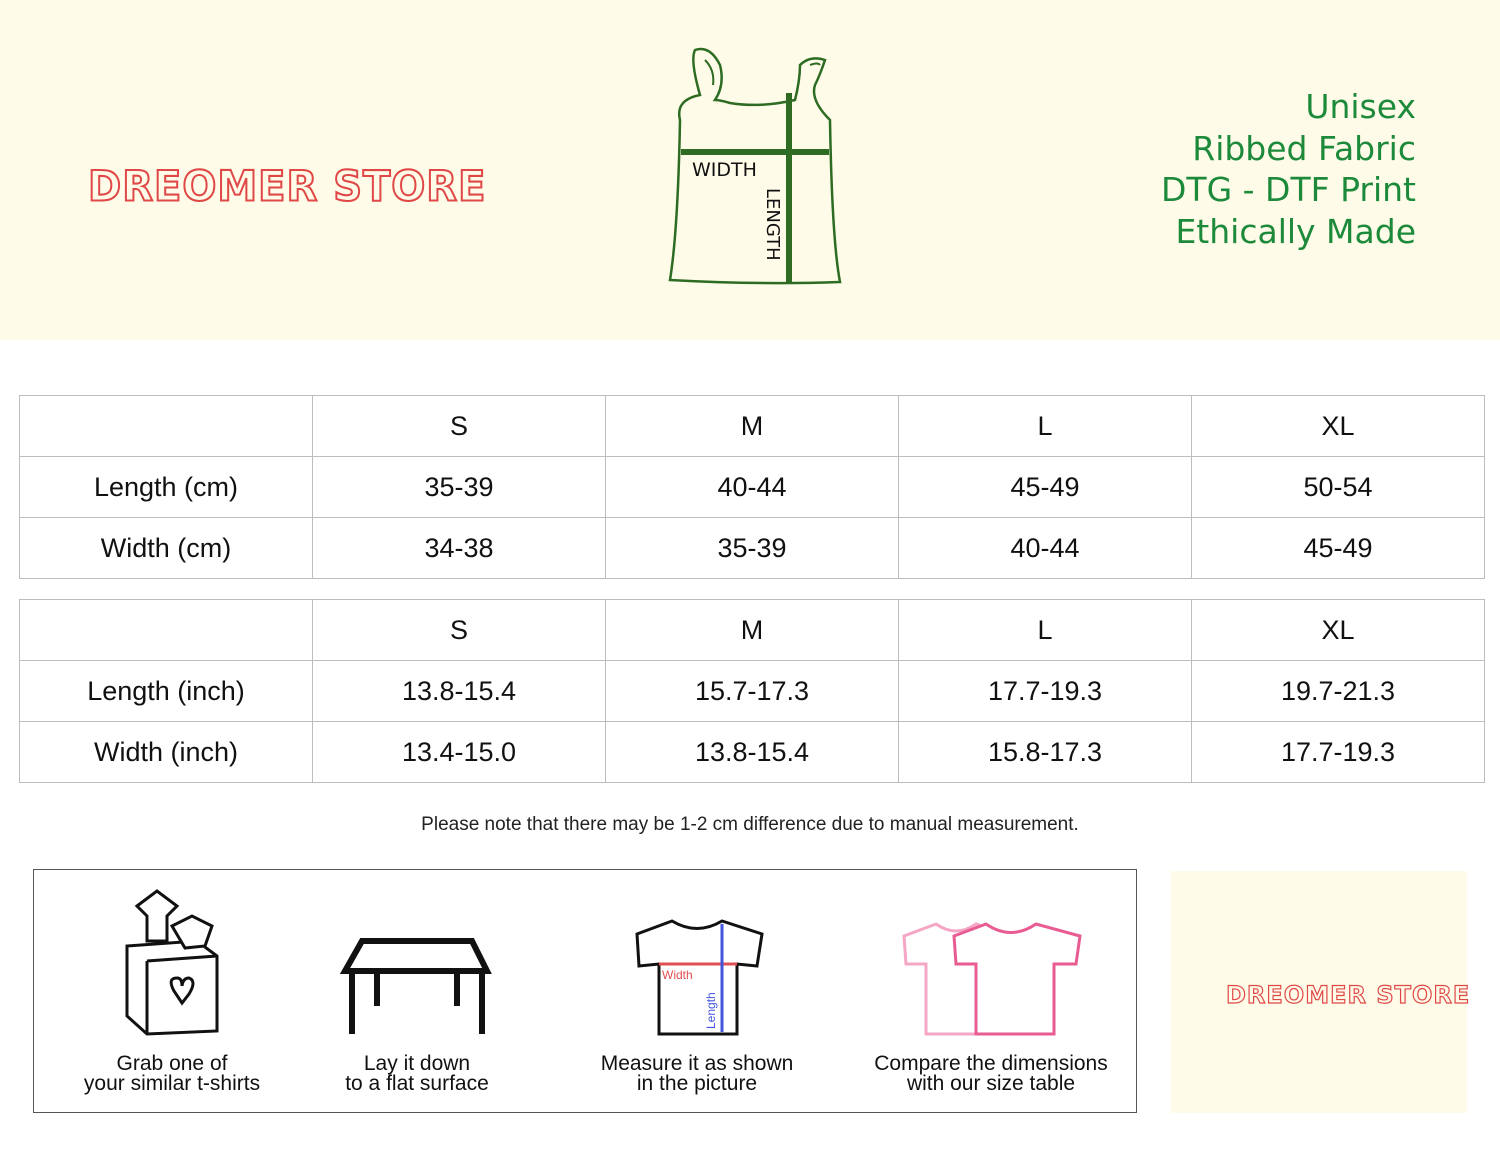 This screenshot has height=1155, width=1500. What do you see at coordinates (166, 752) in the screenshot?
I see `row-label: Width (inch)` at bounding box center [166, 752].